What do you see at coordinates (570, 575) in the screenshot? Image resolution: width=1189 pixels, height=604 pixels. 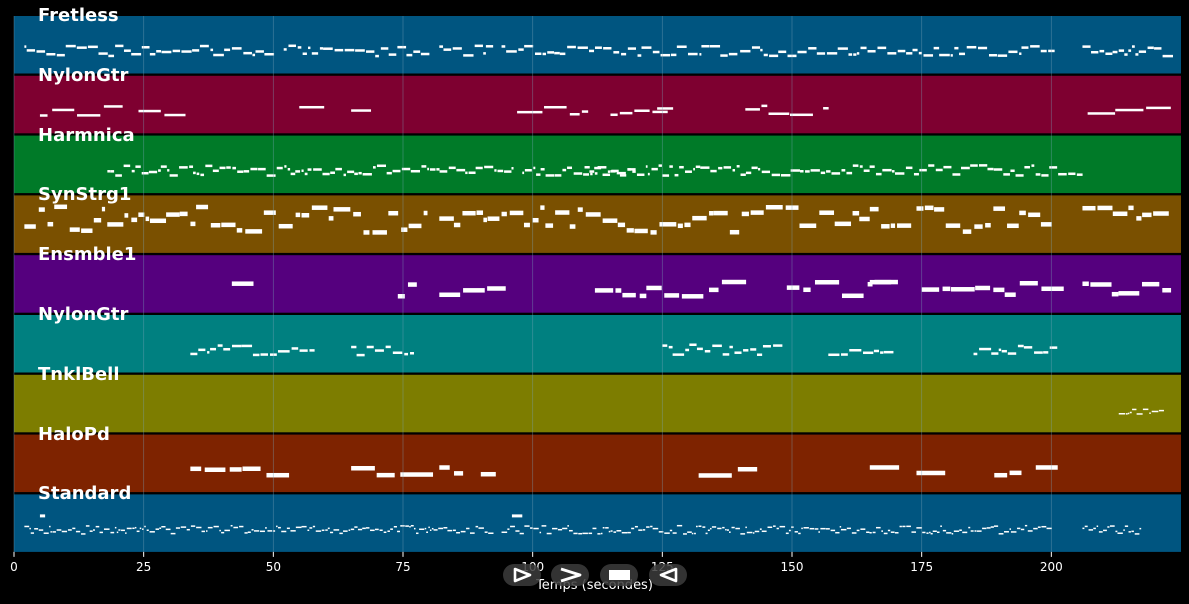 I see `fast-forward-button` at bounding box center [570, 575].